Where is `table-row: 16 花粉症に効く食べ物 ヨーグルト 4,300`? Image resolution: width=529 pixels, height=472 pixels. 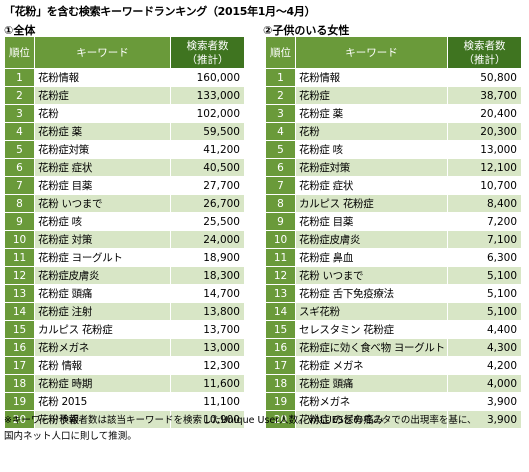 table-row: 16 花粉症に効く食べ物 ヨーグルト 4,300 is located at coordinates (393, 347).